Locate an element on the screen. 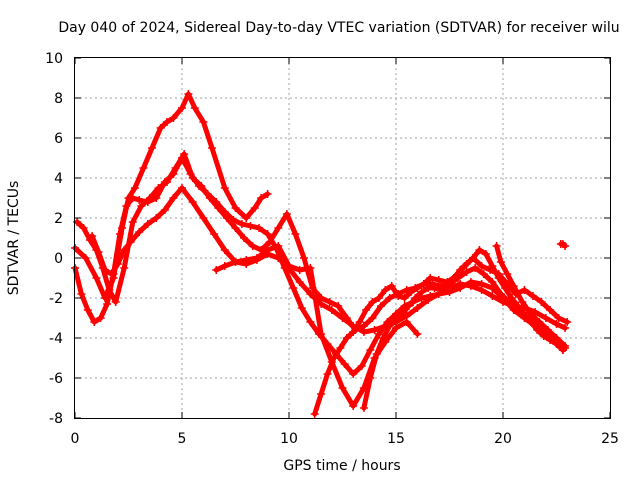 The width and height of the screenshot is (640, 480). y-tick-label: 6 is located at coordinates (58, 139).